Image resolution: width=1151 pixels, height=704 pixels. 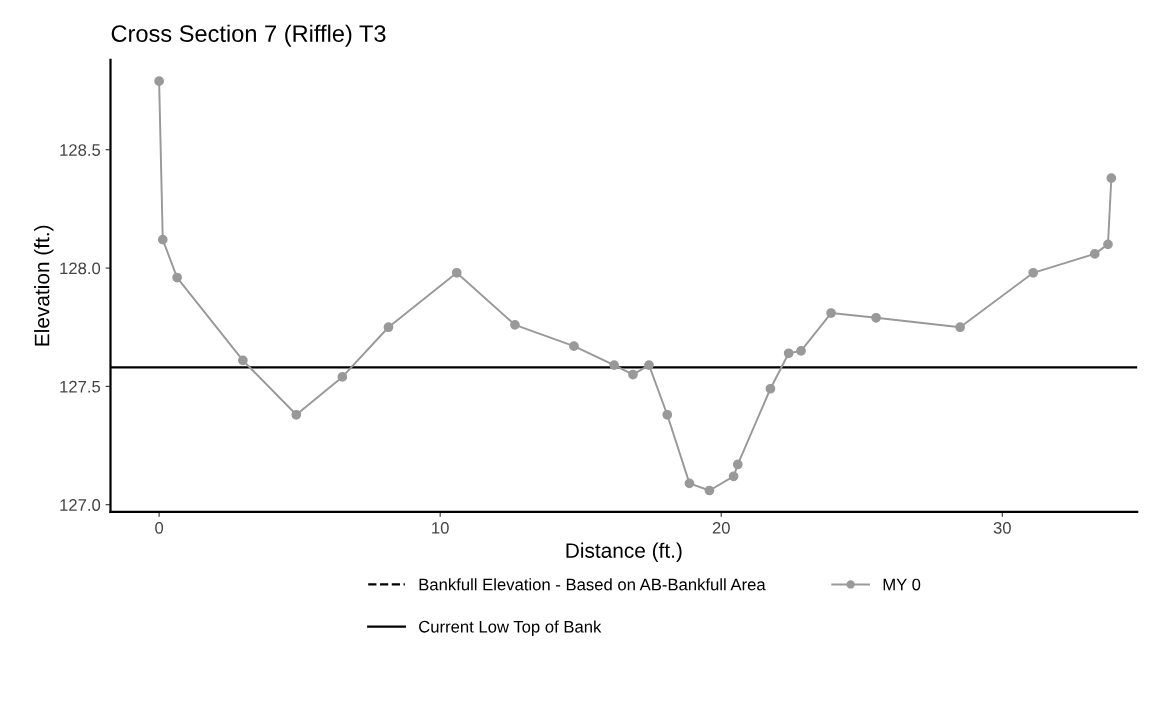 What do you see at coordinates (902, 584) in the screenshot?
I see `legend-label: MY 0` at bounding box center [902, 584].